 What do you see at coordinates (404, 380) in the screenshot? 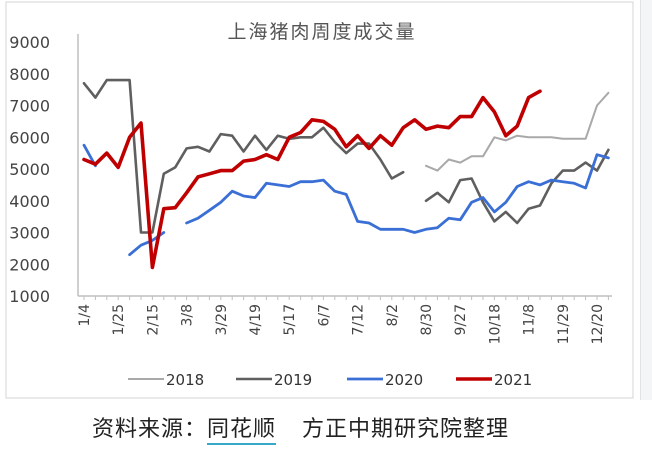
I see `legend-label-2020: 2020` at bounding box center [404, 380].